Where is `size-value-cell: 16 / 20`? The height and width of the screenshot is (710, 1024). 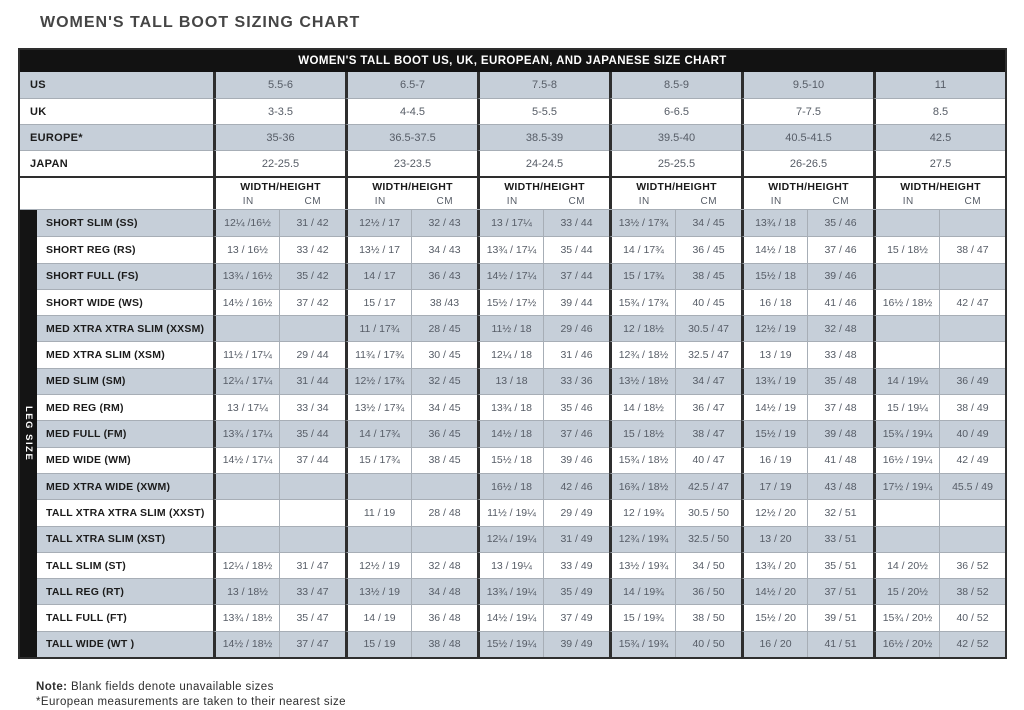
size-value-cell: 16 / 20 is located at coordinates (774, 644).